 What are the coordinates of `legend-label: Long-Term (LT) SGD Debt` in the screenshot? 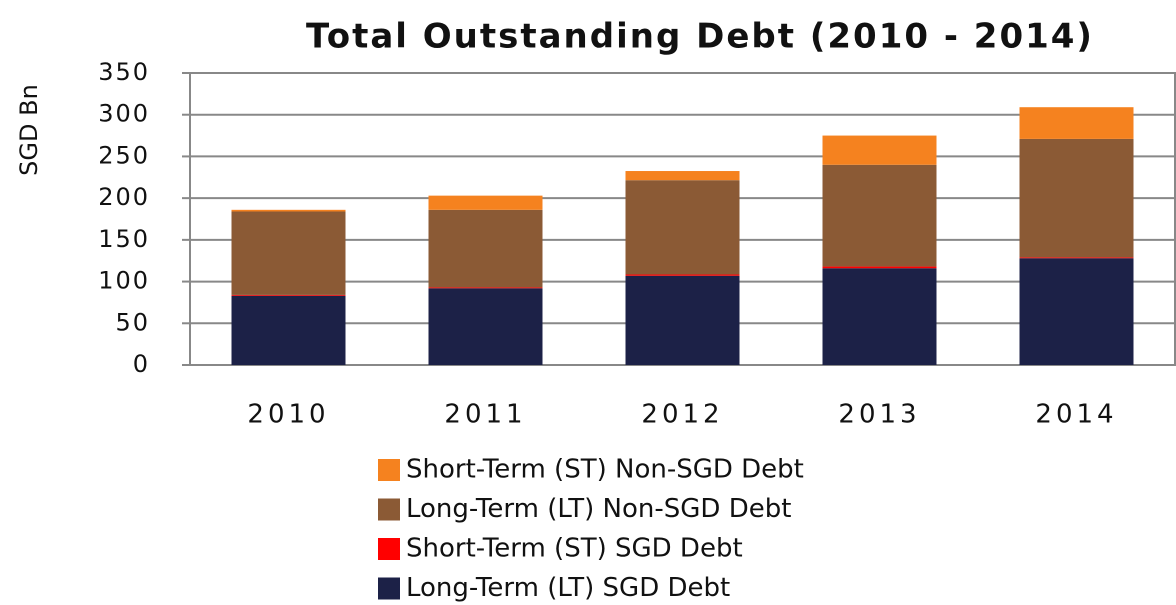 It's located at (568, 588).